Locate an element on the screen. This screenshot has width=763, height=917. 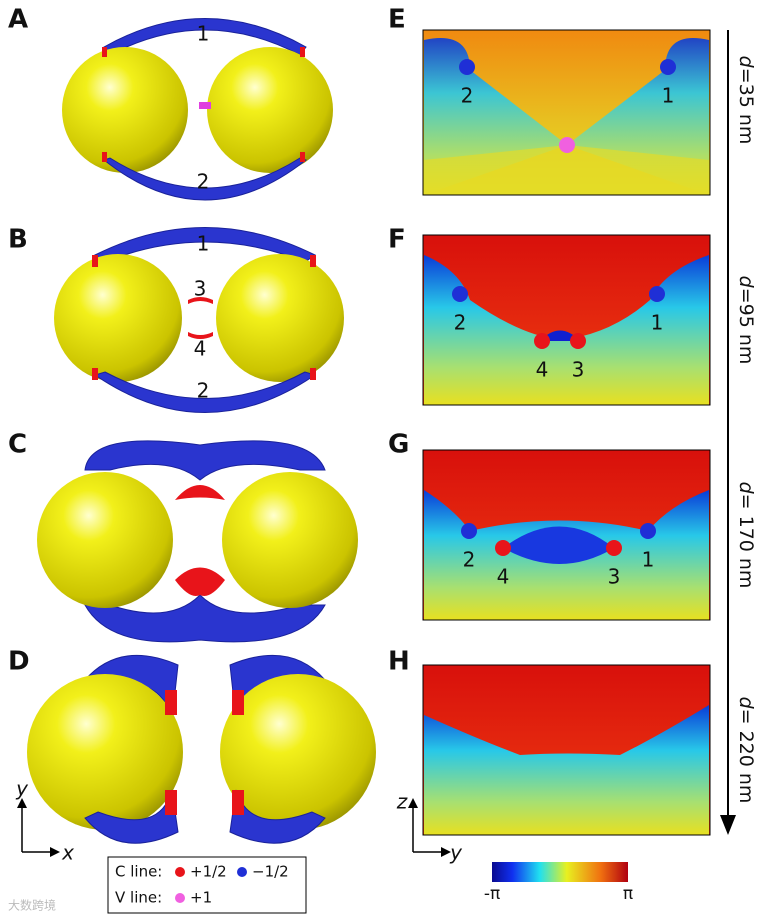
panel-label: A is located at coordinates (18, 20).